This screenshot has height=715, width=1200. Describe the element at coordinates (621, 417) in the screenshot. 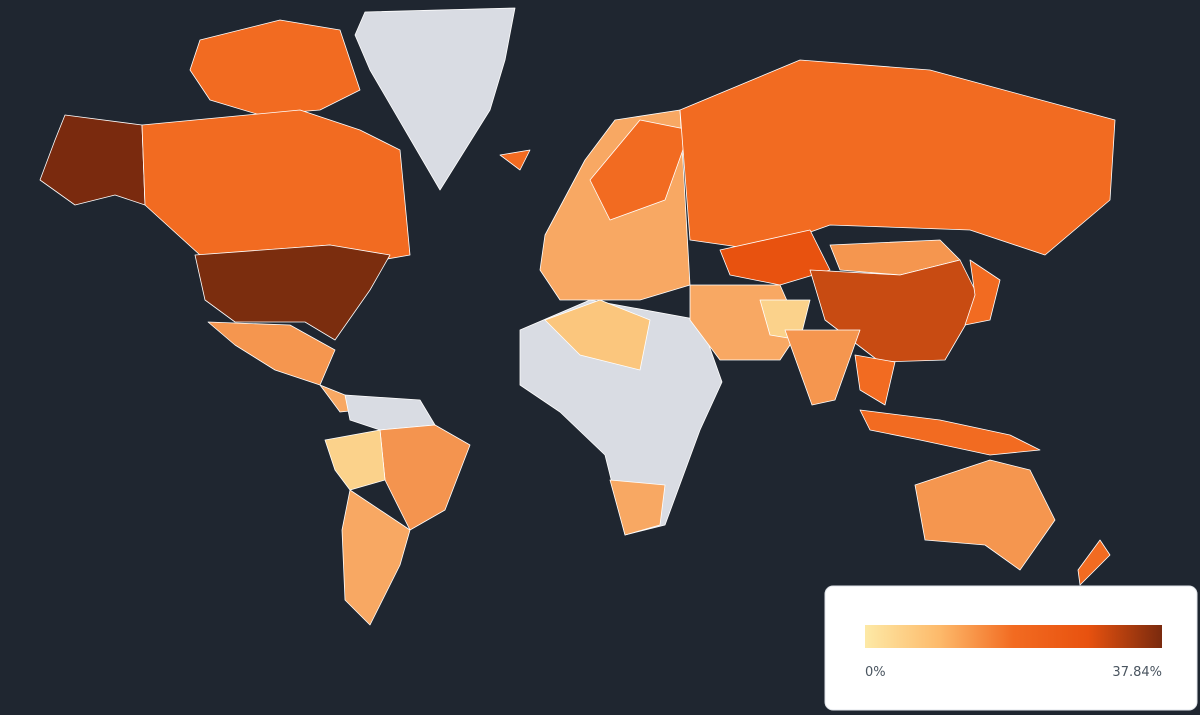

I see `africa` at that location.